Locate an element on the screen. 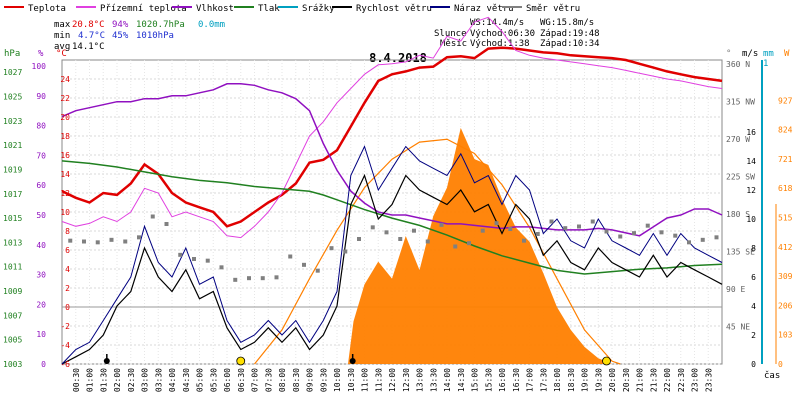 This screenshot has height=400, width=800. moonrise-time: Východ:1:38 is located at coordinates (500, 44).